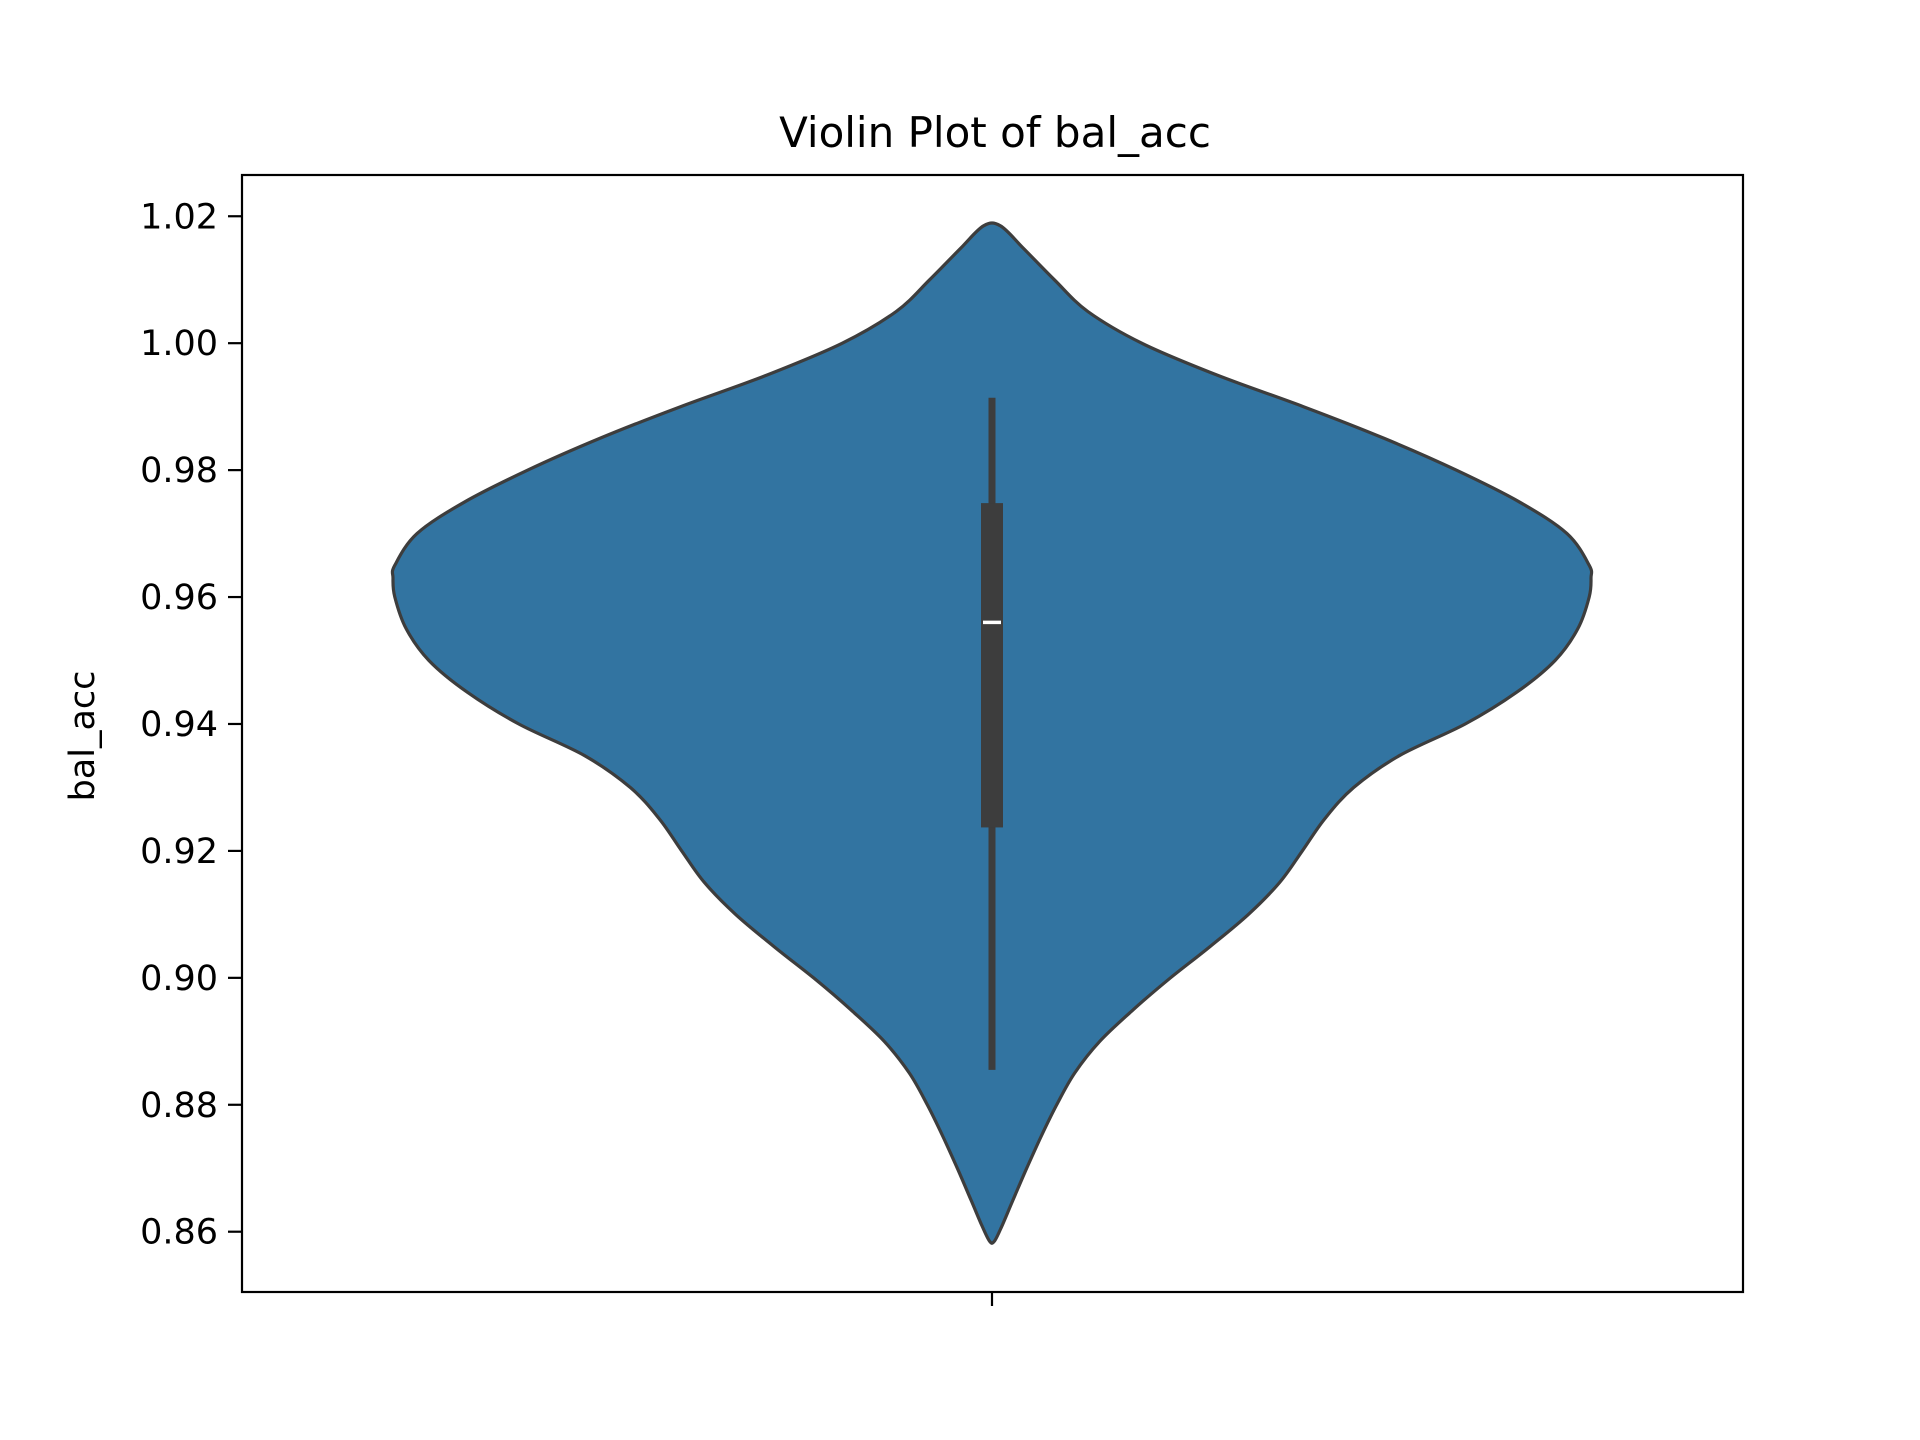 This screenshot has width=1920, height=1440. What do you see at coordinates (179, 725) in the screenshot?
I see `y-tick-label: 0.94` at bounding box center [179, 725].